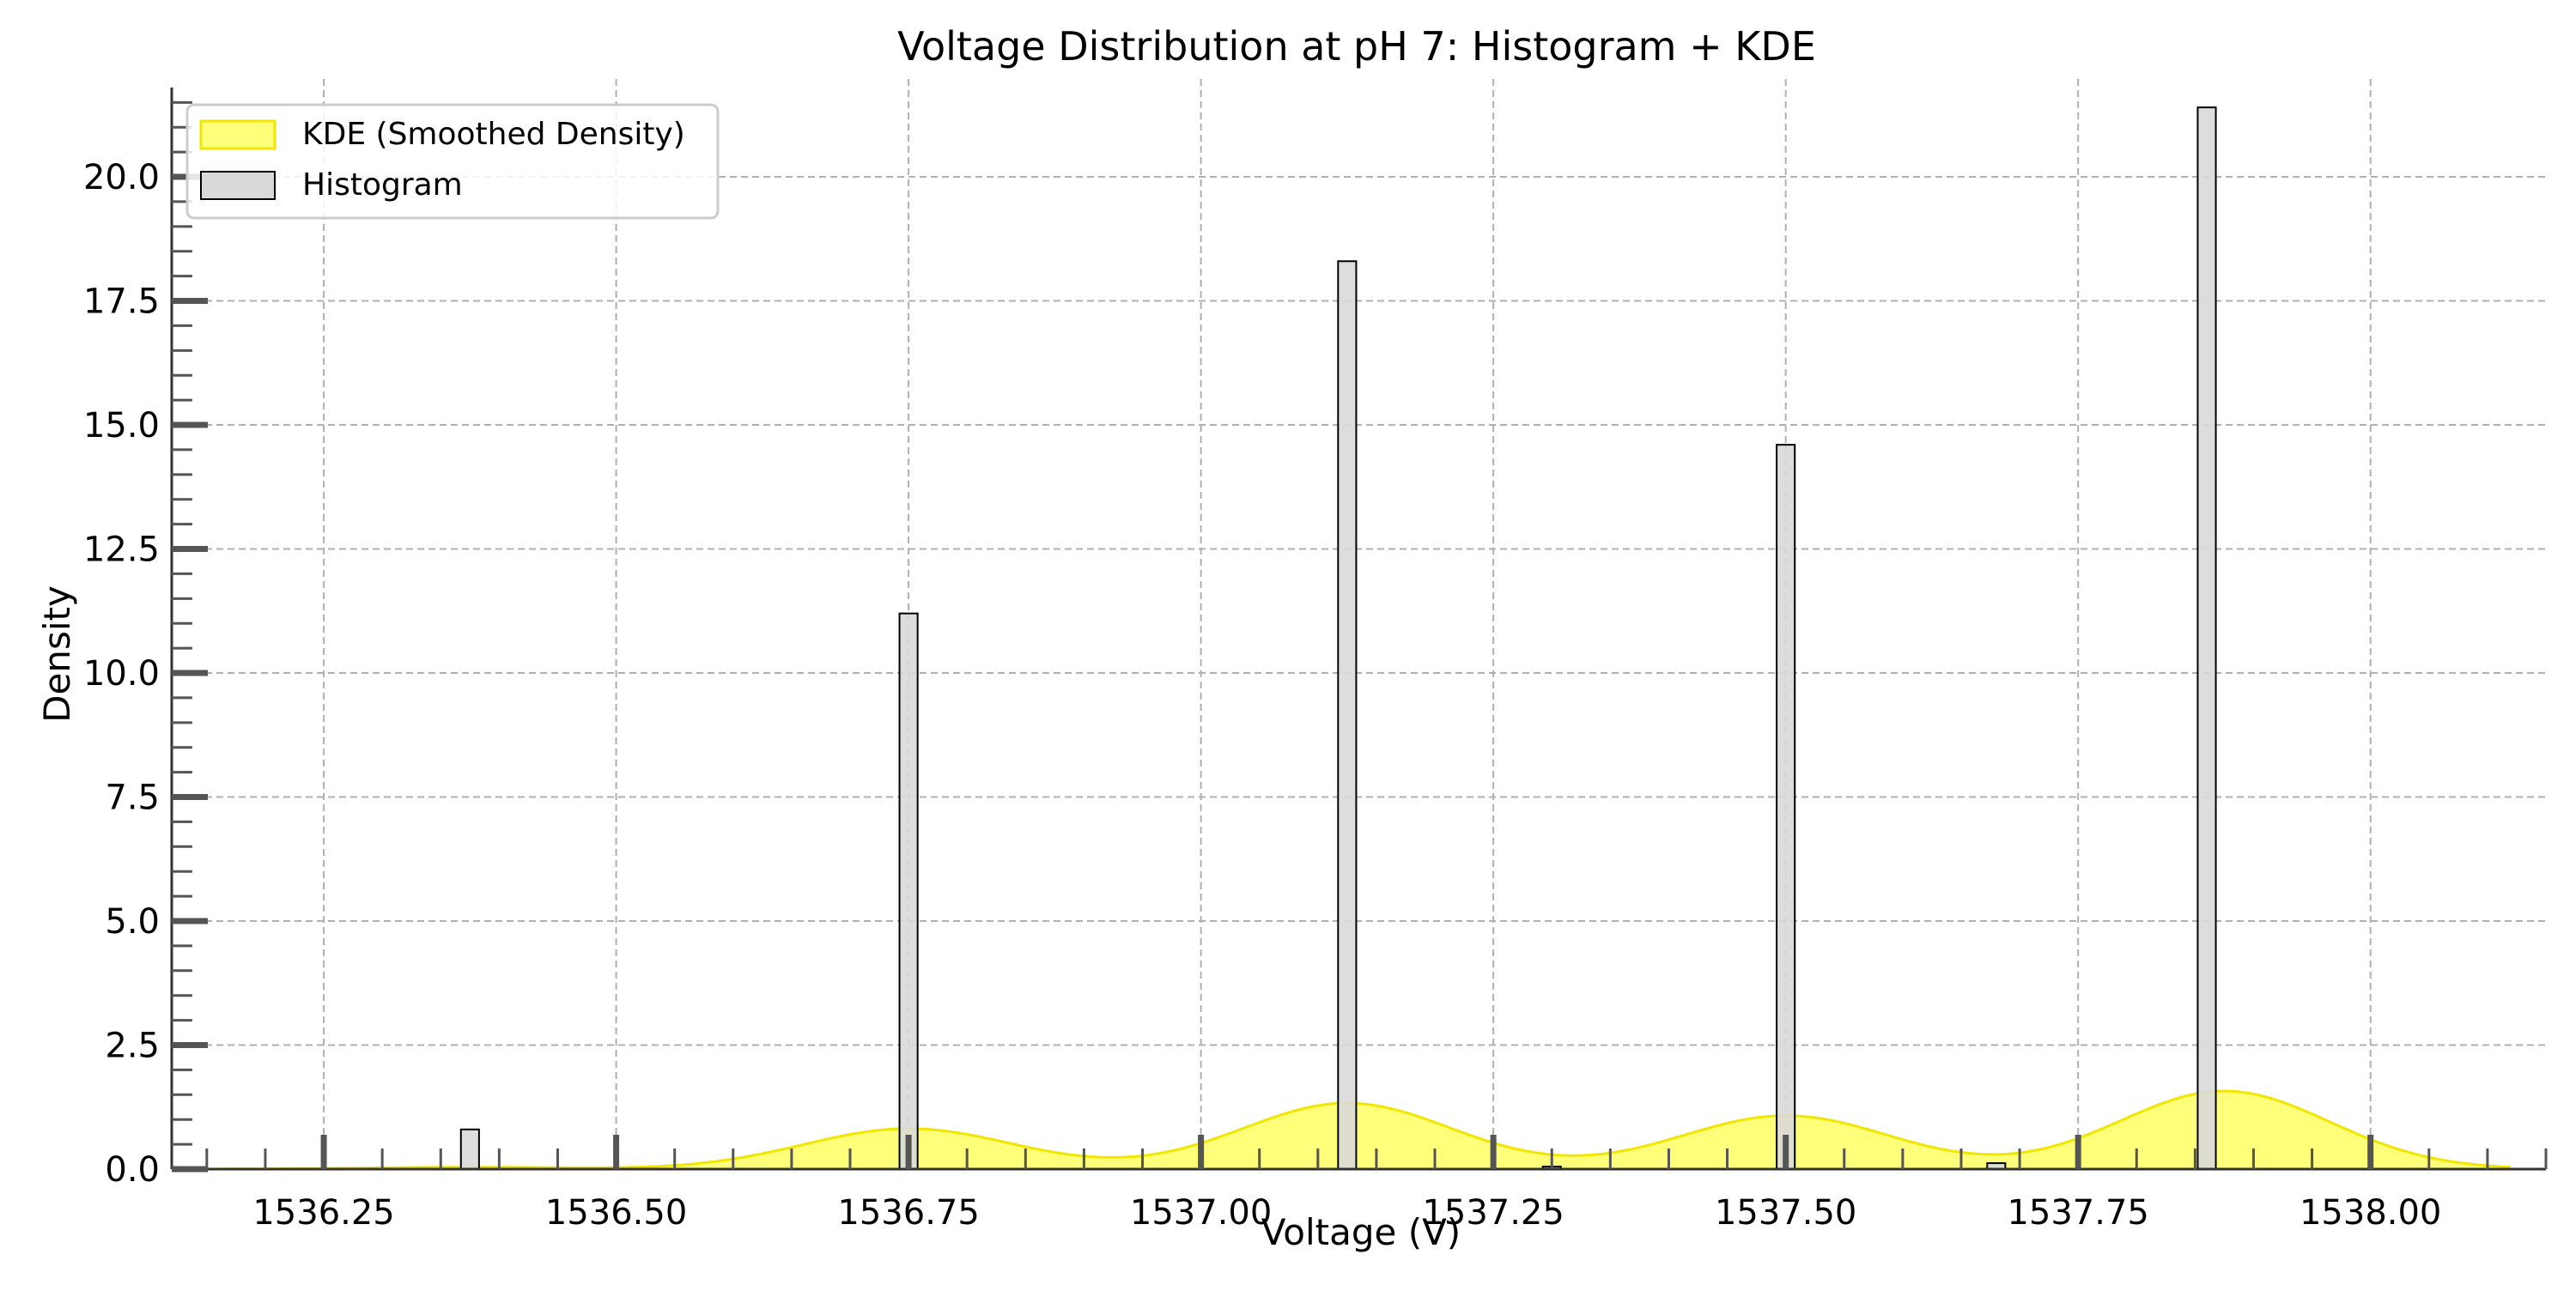 The width and height of the screenshot is (2576, 1291). Describe the element at coordinates (122, 674) in the screenshot. I see `y-tick-label-4: 10.0` at that location.